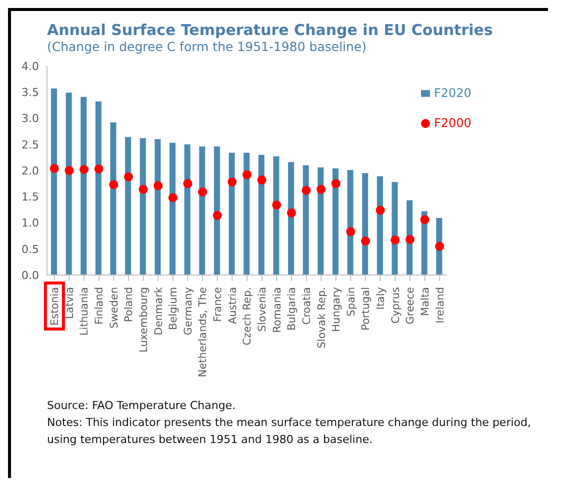  What do you see at coordinates (440, 305) in the screenshot?
I see `x-tick-label: Ireland` at bounding box center [440, 305].